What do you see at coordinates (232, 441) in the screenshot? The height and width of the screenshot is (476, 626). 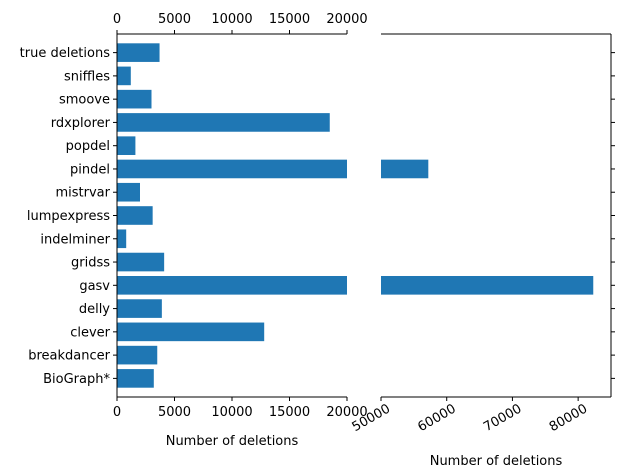 I see `left-x-axis-label: Number of deletions` at bounding box center [232, 441].